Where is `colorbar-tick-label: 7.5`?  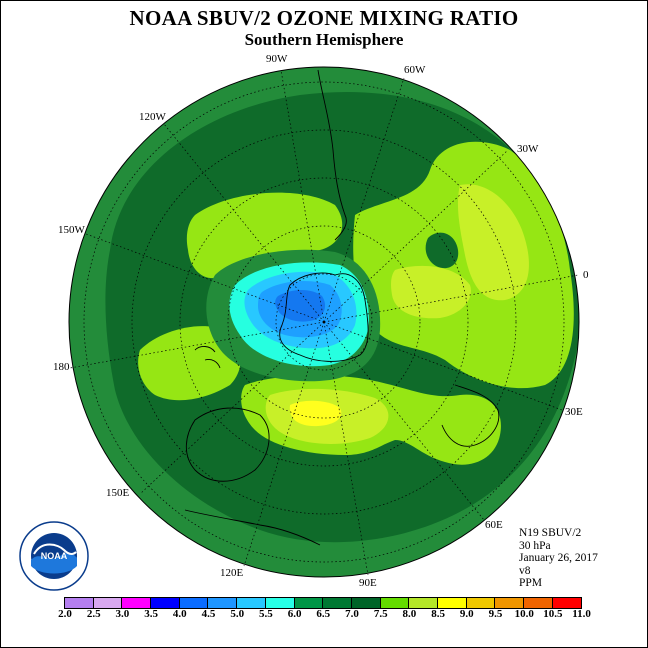 colorbar-tick-label: 7.5 is located at coordinates (380, 614).